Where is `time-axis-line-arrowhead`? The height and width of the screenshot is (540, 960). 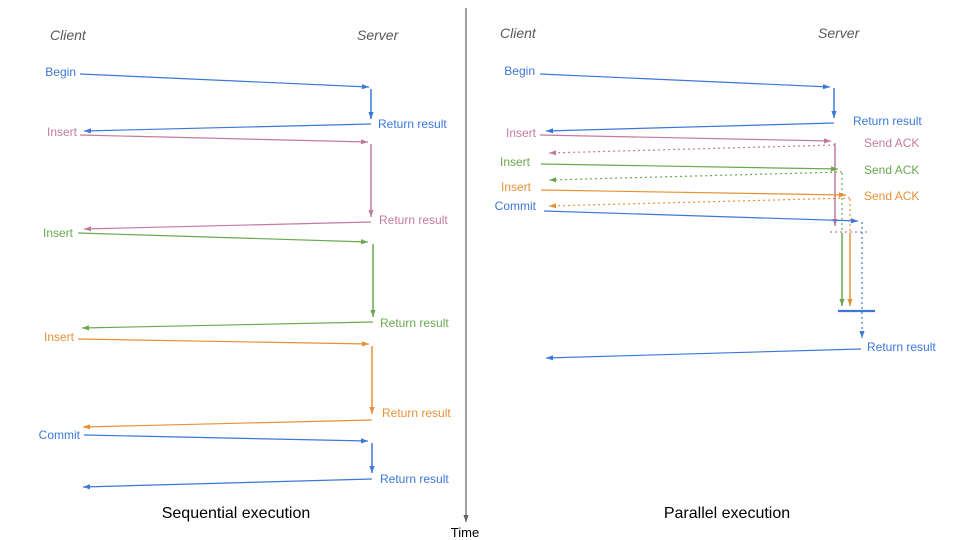
time-axis-line-arrowhead is located at coordinates (466, 518).